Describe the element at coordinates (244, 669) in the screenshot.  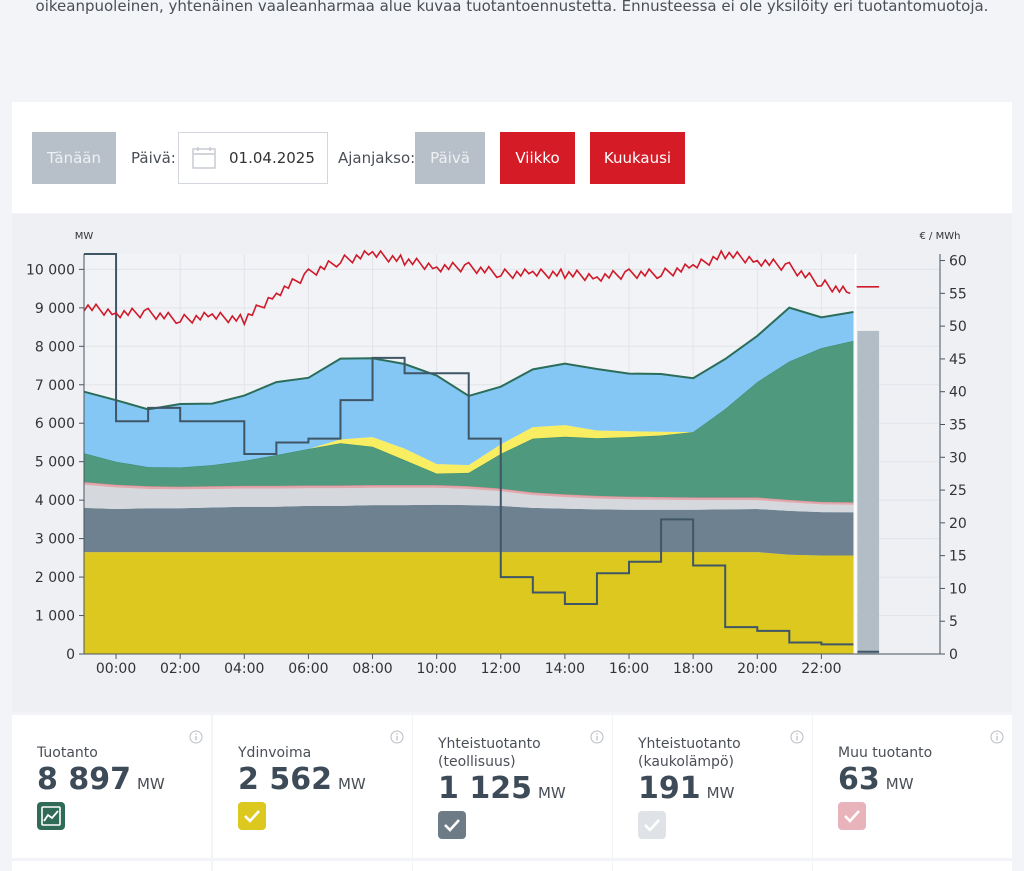
I see `x-tick-label: 04:00` at that location.